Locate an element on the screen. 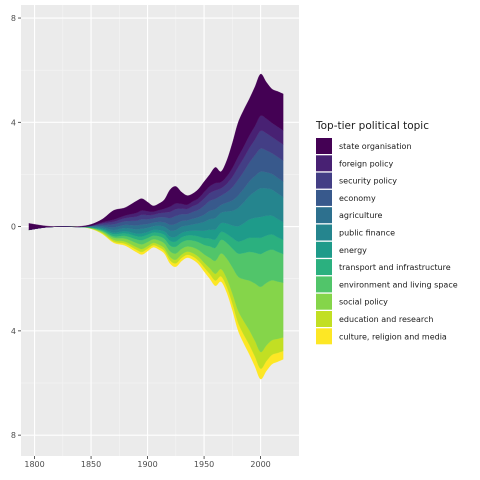 The width and height of the screenshot is (480, 480). legend-label: social policy is located at coordinates (363, 302).